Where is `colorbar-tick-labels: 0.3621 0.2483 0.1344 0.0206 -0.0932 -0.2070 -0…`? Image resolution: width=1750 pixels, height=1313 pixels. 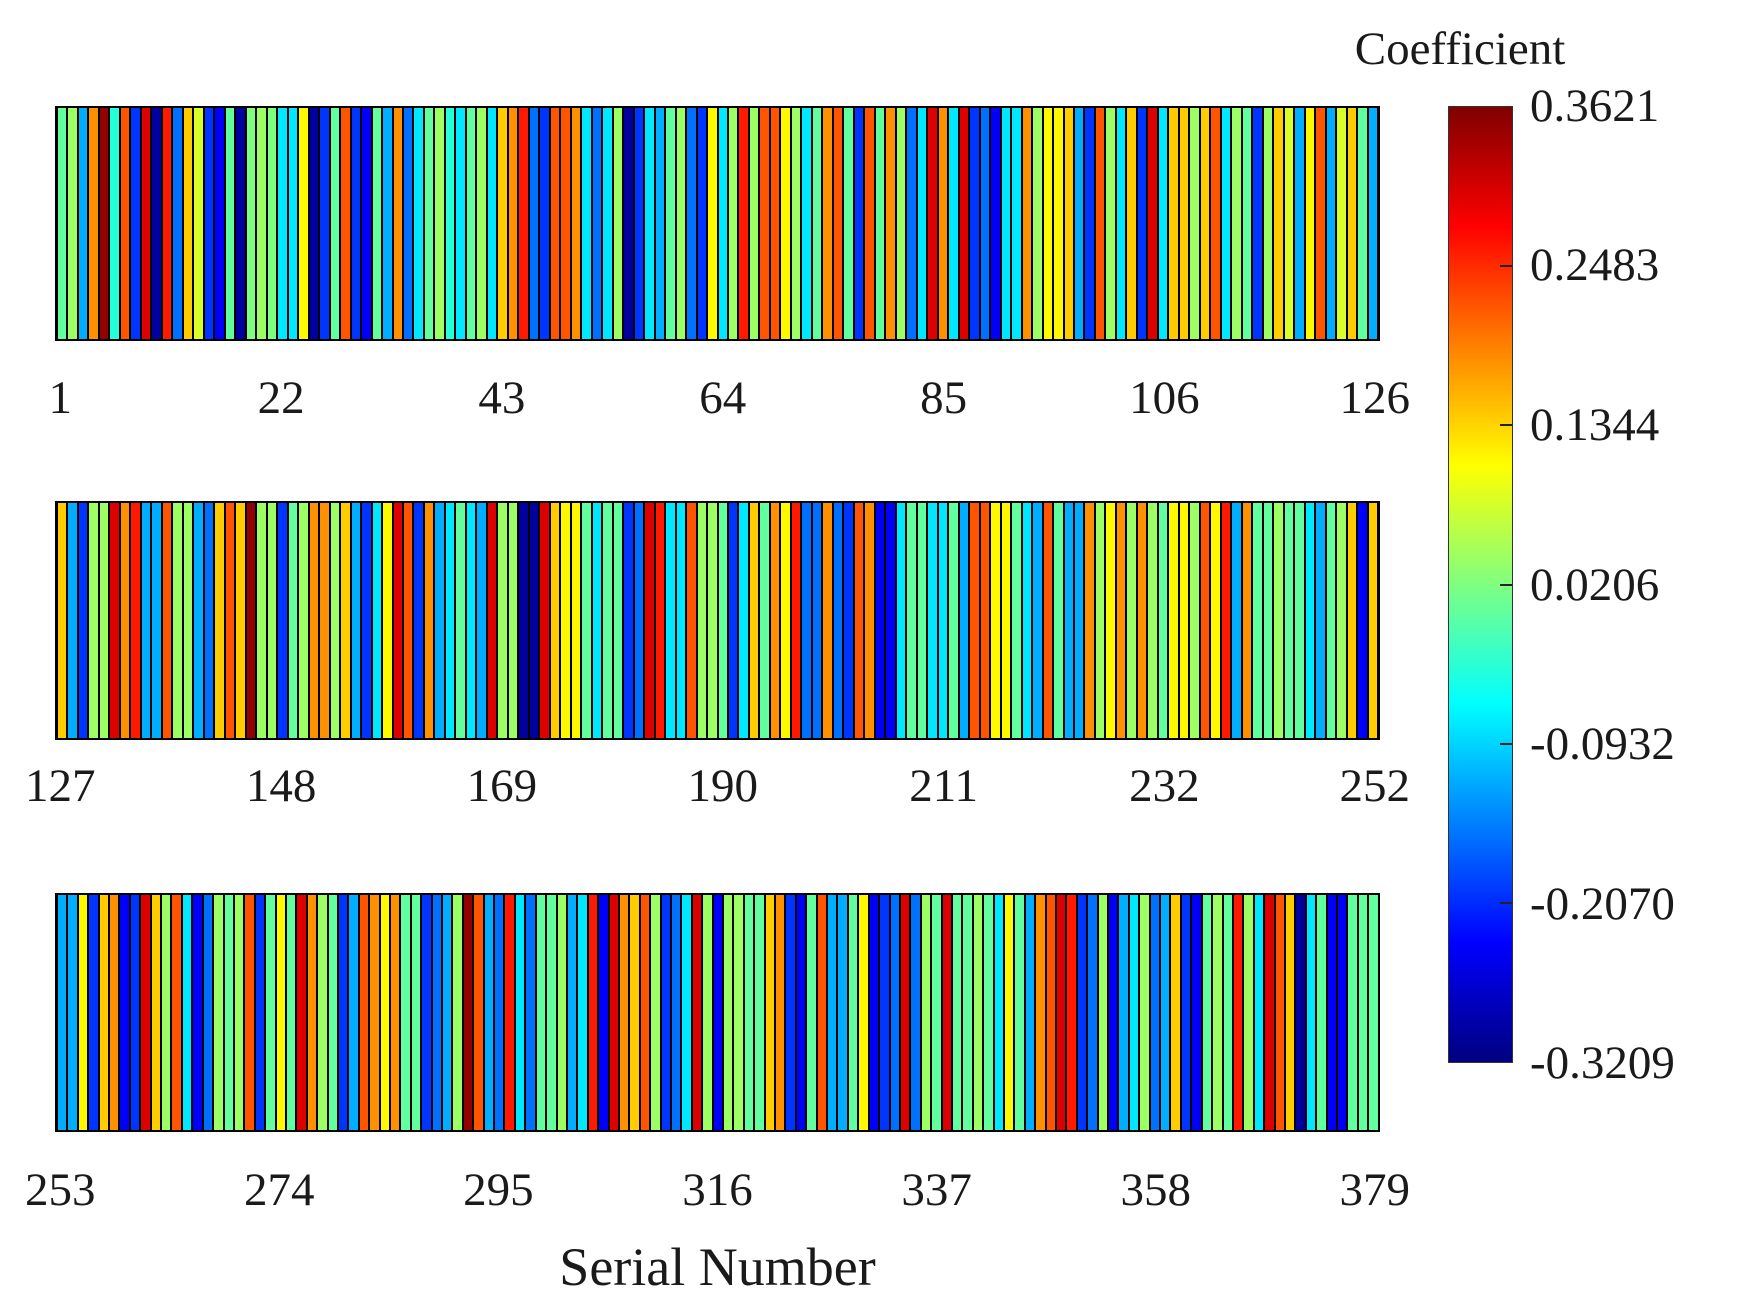 colorbar-tick-labels: 0.3621 0.2483 0.1344 0.0206 -0.0932 -0.2070 -0… is located at coordinates (1637, 584).